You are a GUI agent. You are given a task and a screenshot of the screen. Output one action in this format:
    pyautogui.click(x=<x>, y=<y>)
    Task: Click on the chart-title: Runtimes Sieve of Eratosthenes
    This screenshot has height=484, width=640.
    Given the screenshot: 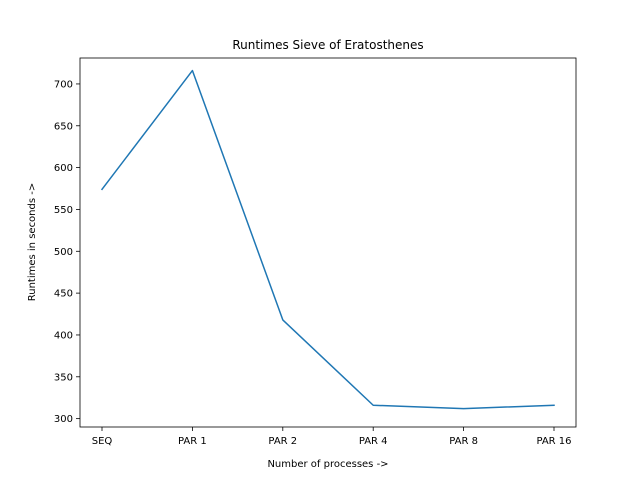 What is the action you would take?
    pyautogui.click(x=327, y=45)
    